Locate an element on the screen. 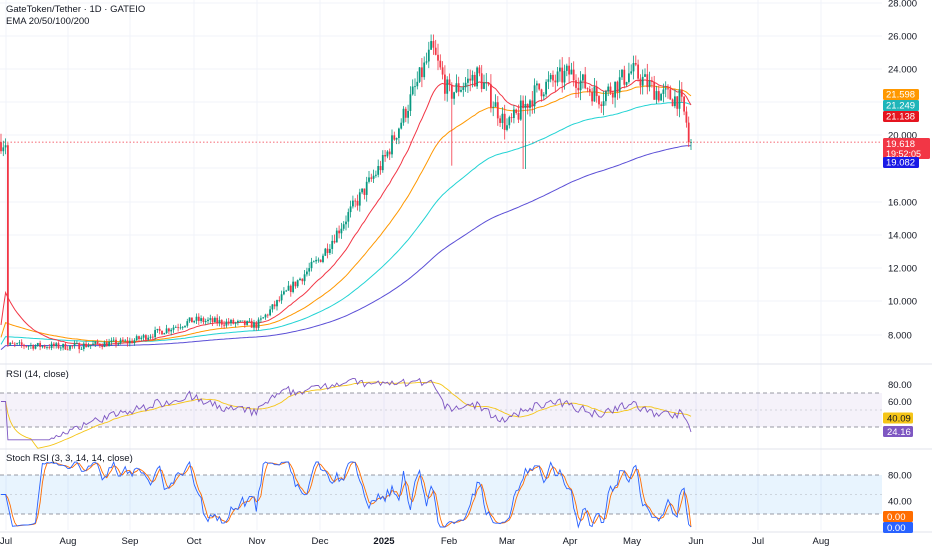 The width and height of the screenshot is (932, 550). stoch-d-value: 0.00 is located at coordinates (896, 517).